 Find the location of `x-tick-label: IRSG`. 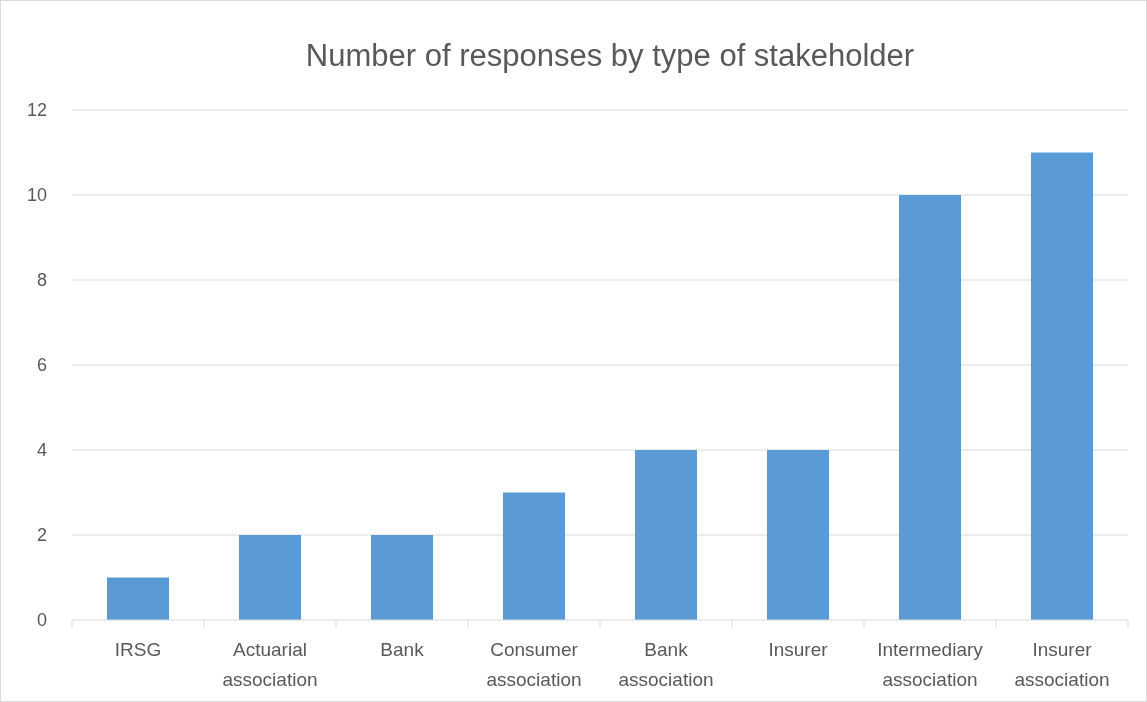

x-tick-label: IRSG is located at coordinates (138, 649).